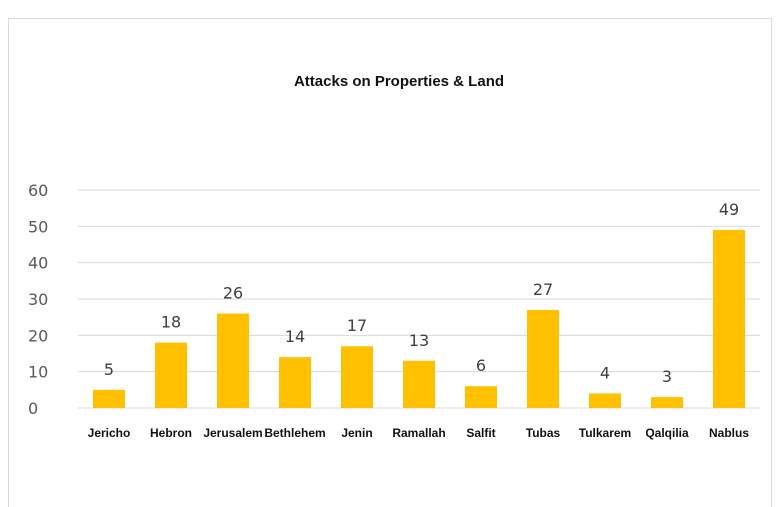  Describe the element at coordinates (33, 408) in the screenshot. I see `y-tick-label: 0` at that location.